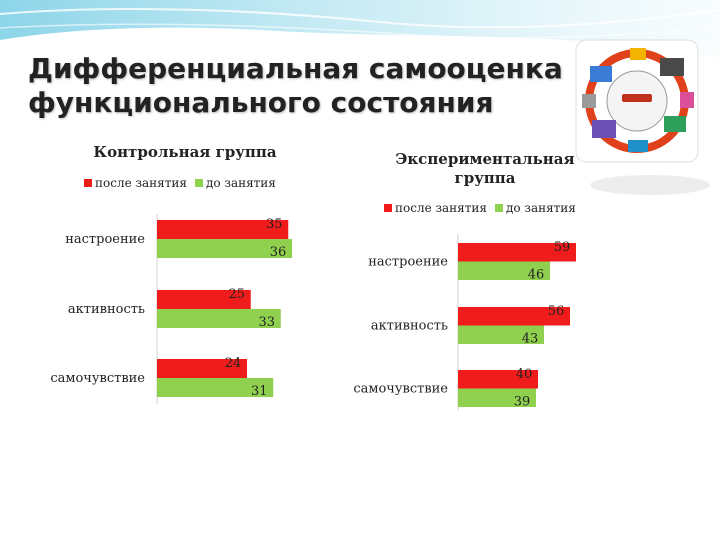  I want to click on chart-2-legend-after: после занятия, so click(435, 208).